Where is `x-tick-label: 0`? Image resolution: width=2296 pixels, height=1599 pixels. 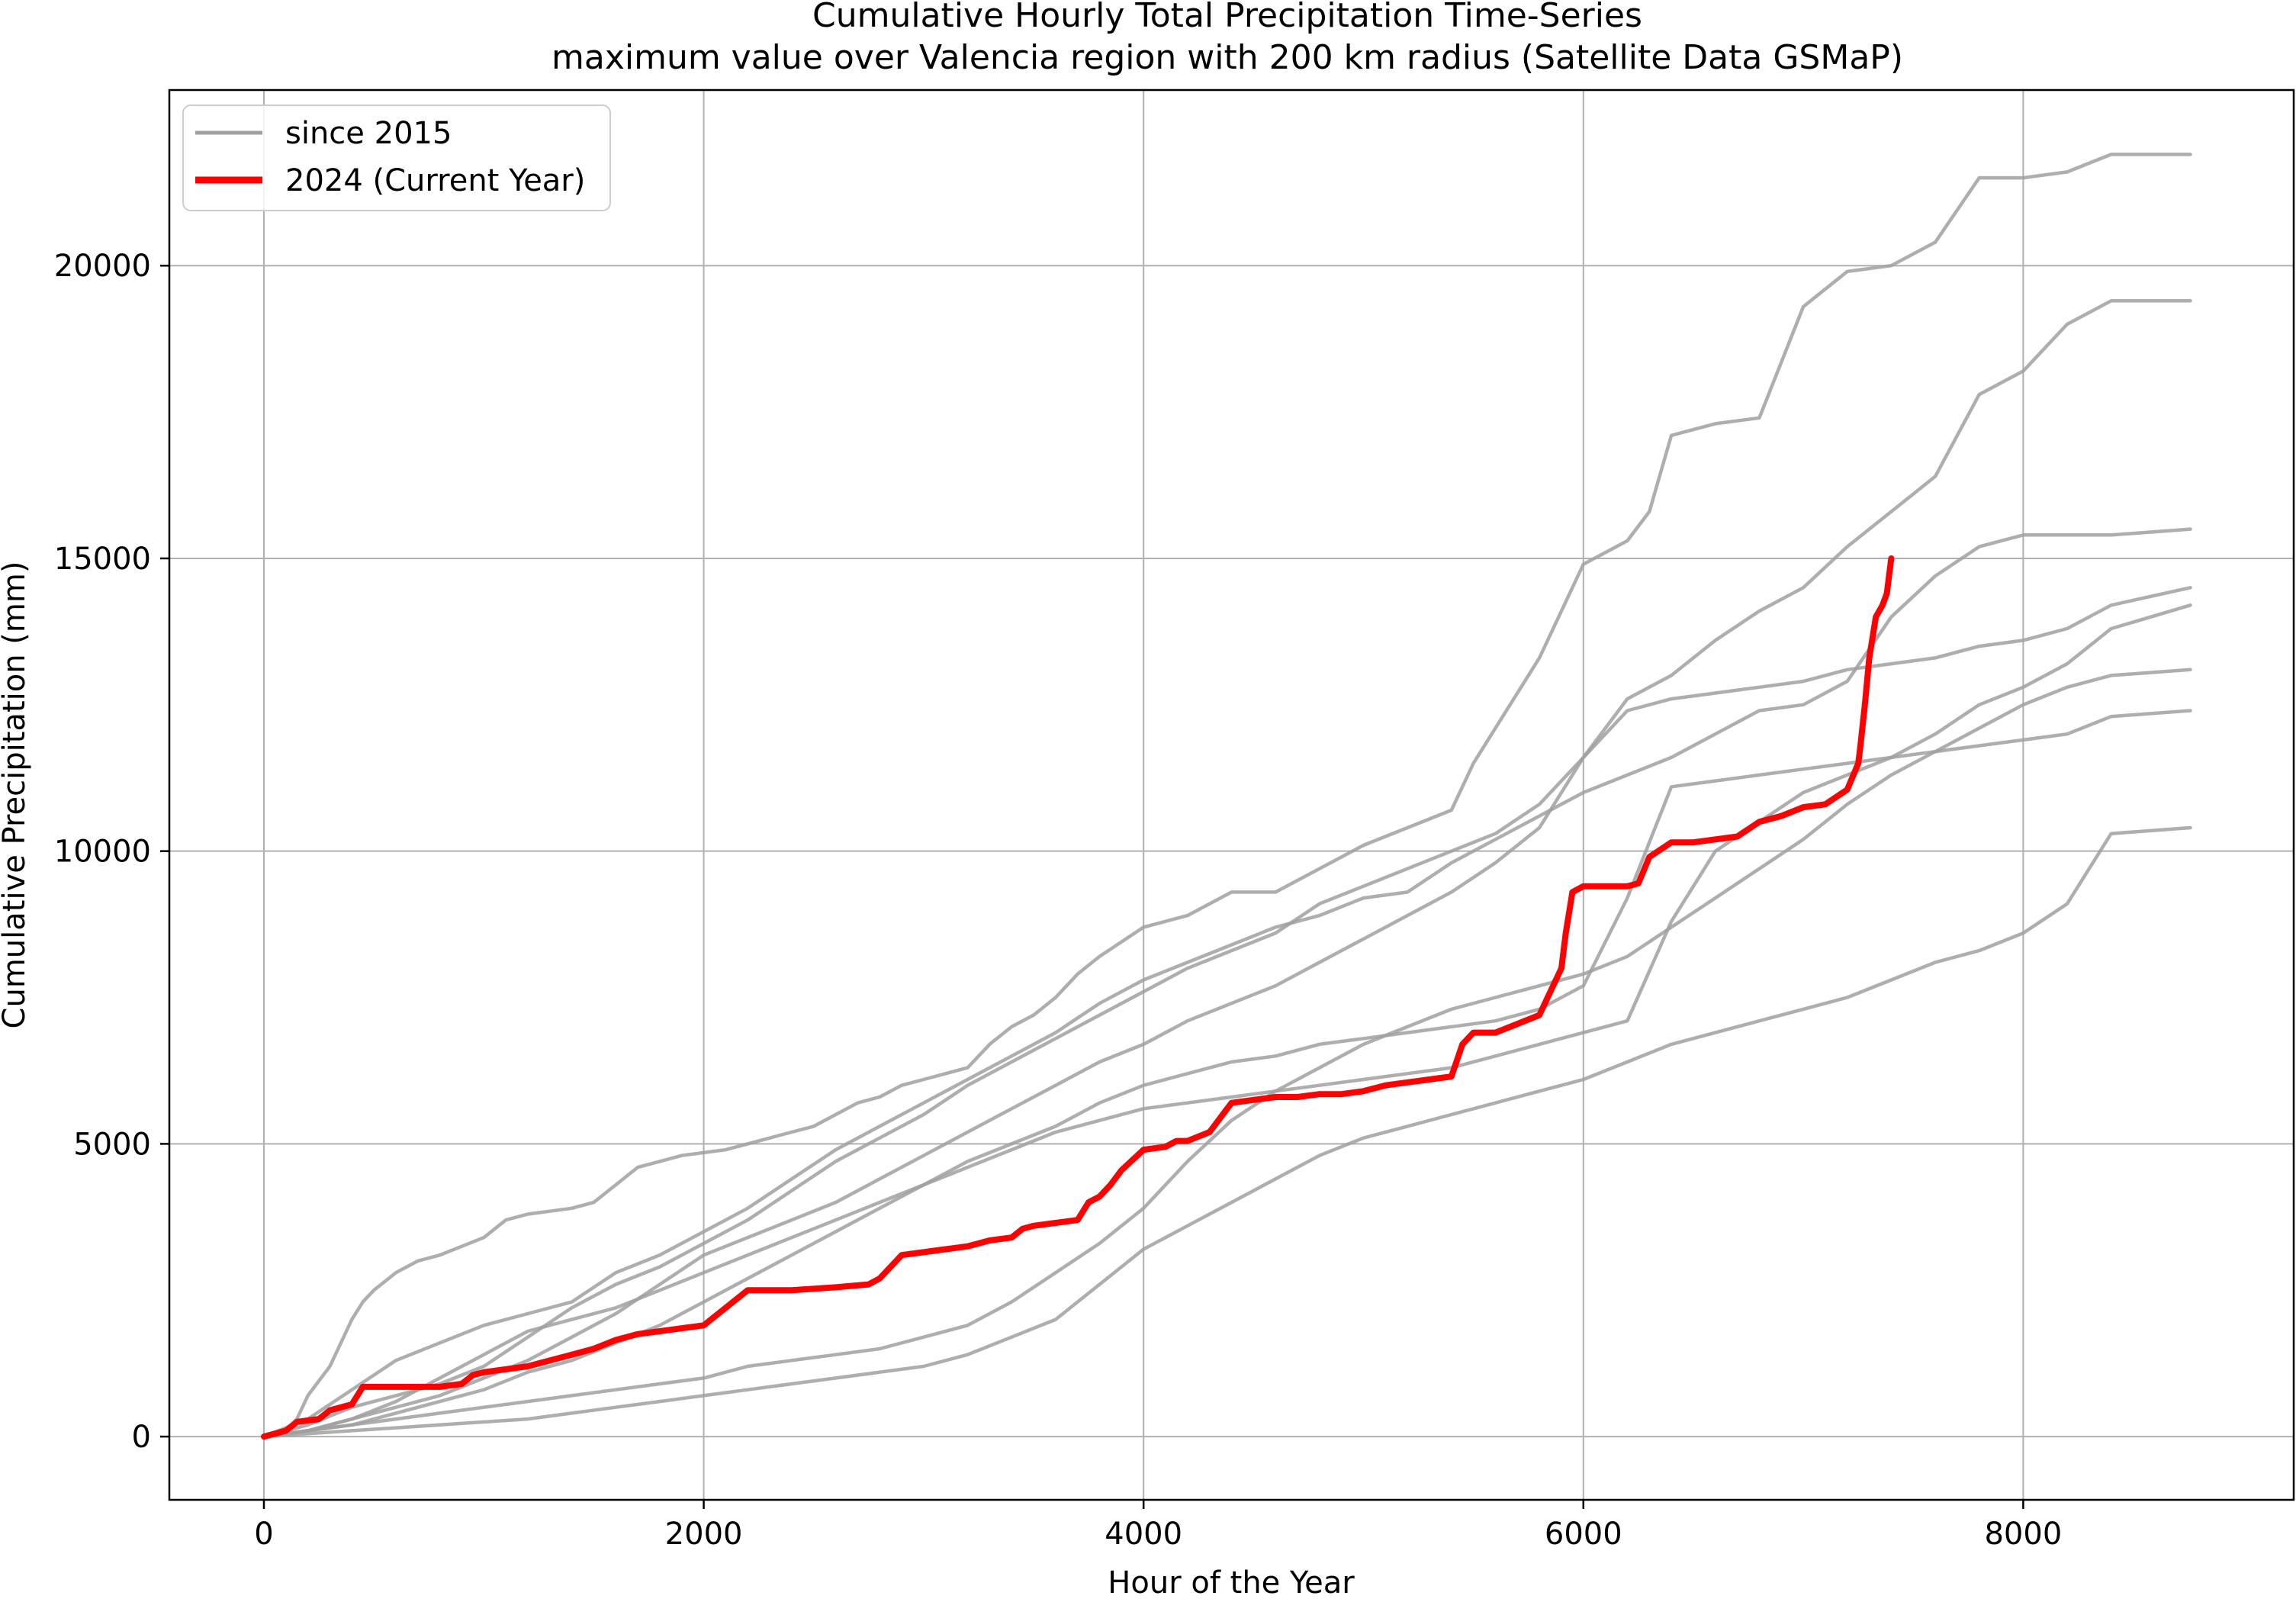 x-tick-label: 0 is located at coordinates (263, 1534).